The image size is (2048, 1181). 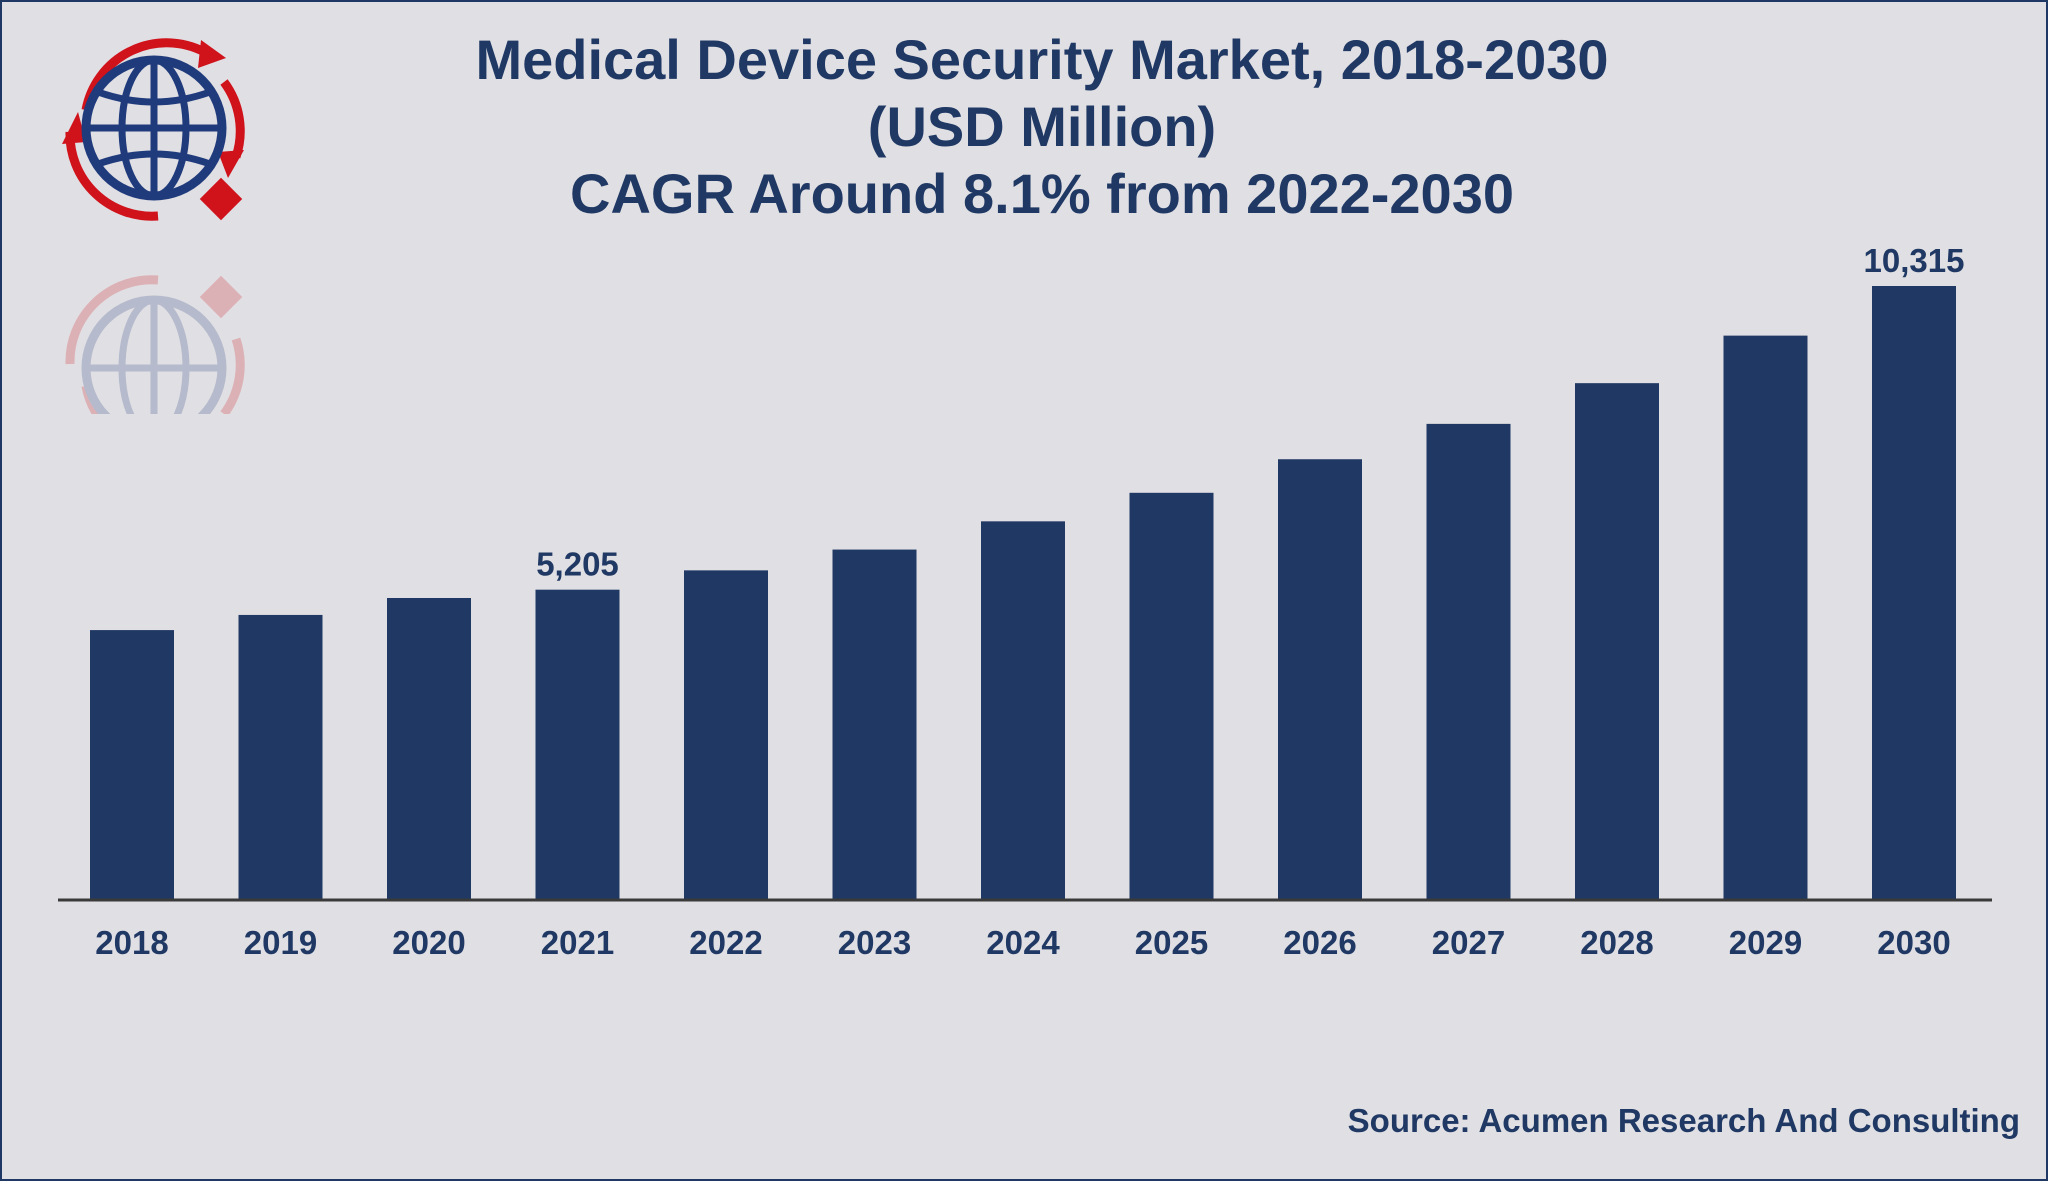 What do you see at coordinates (874, 942) in the screenshot?
I see `x-tick-label: 2023` at bounding box center [874, 942].